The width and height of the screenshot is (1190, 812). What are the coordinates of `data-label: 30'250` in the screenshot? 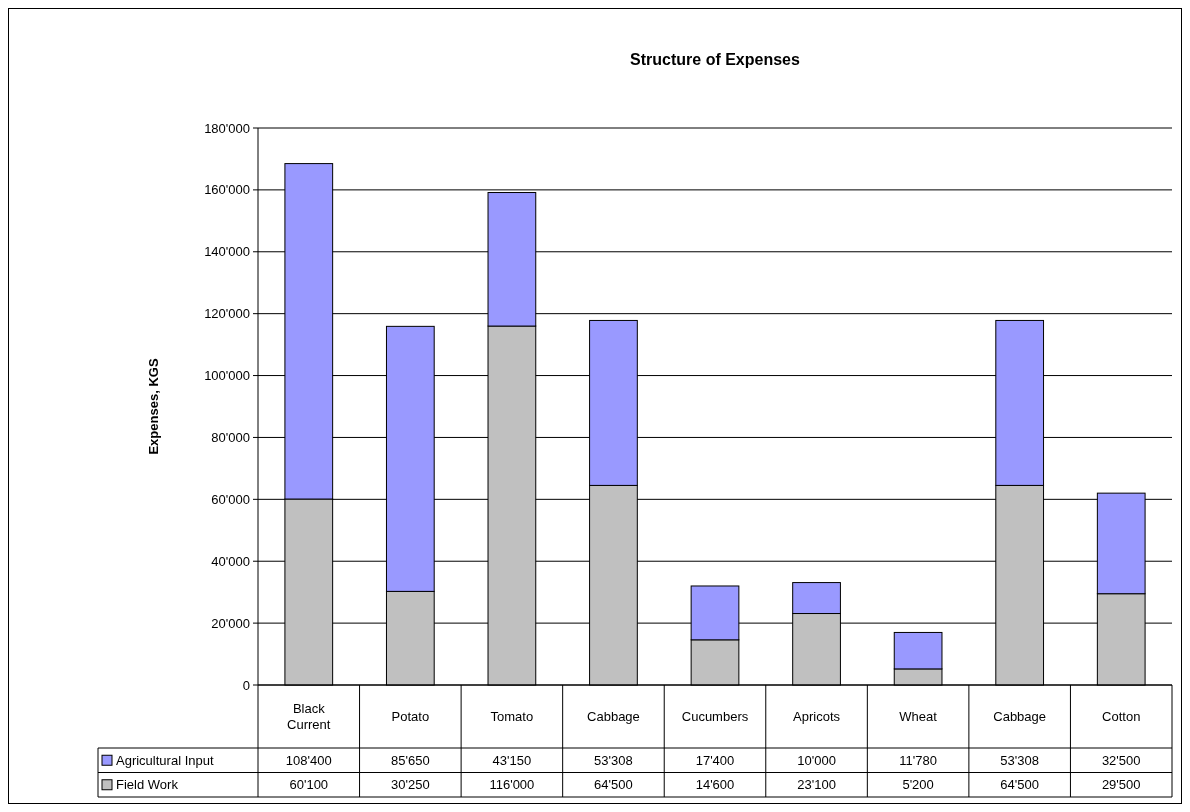 It's located at (410, 785).